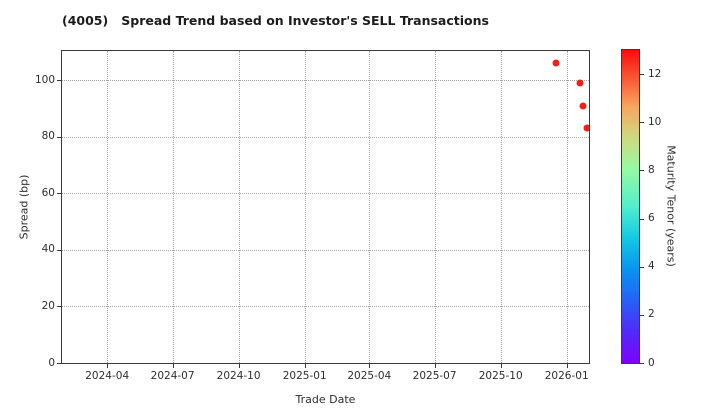 The image size is (720, 420). What do you see at coordinates (325, 399) in the screenshot?
I see `x-axis-label: Trade Date` at bounding box center [325, 399].